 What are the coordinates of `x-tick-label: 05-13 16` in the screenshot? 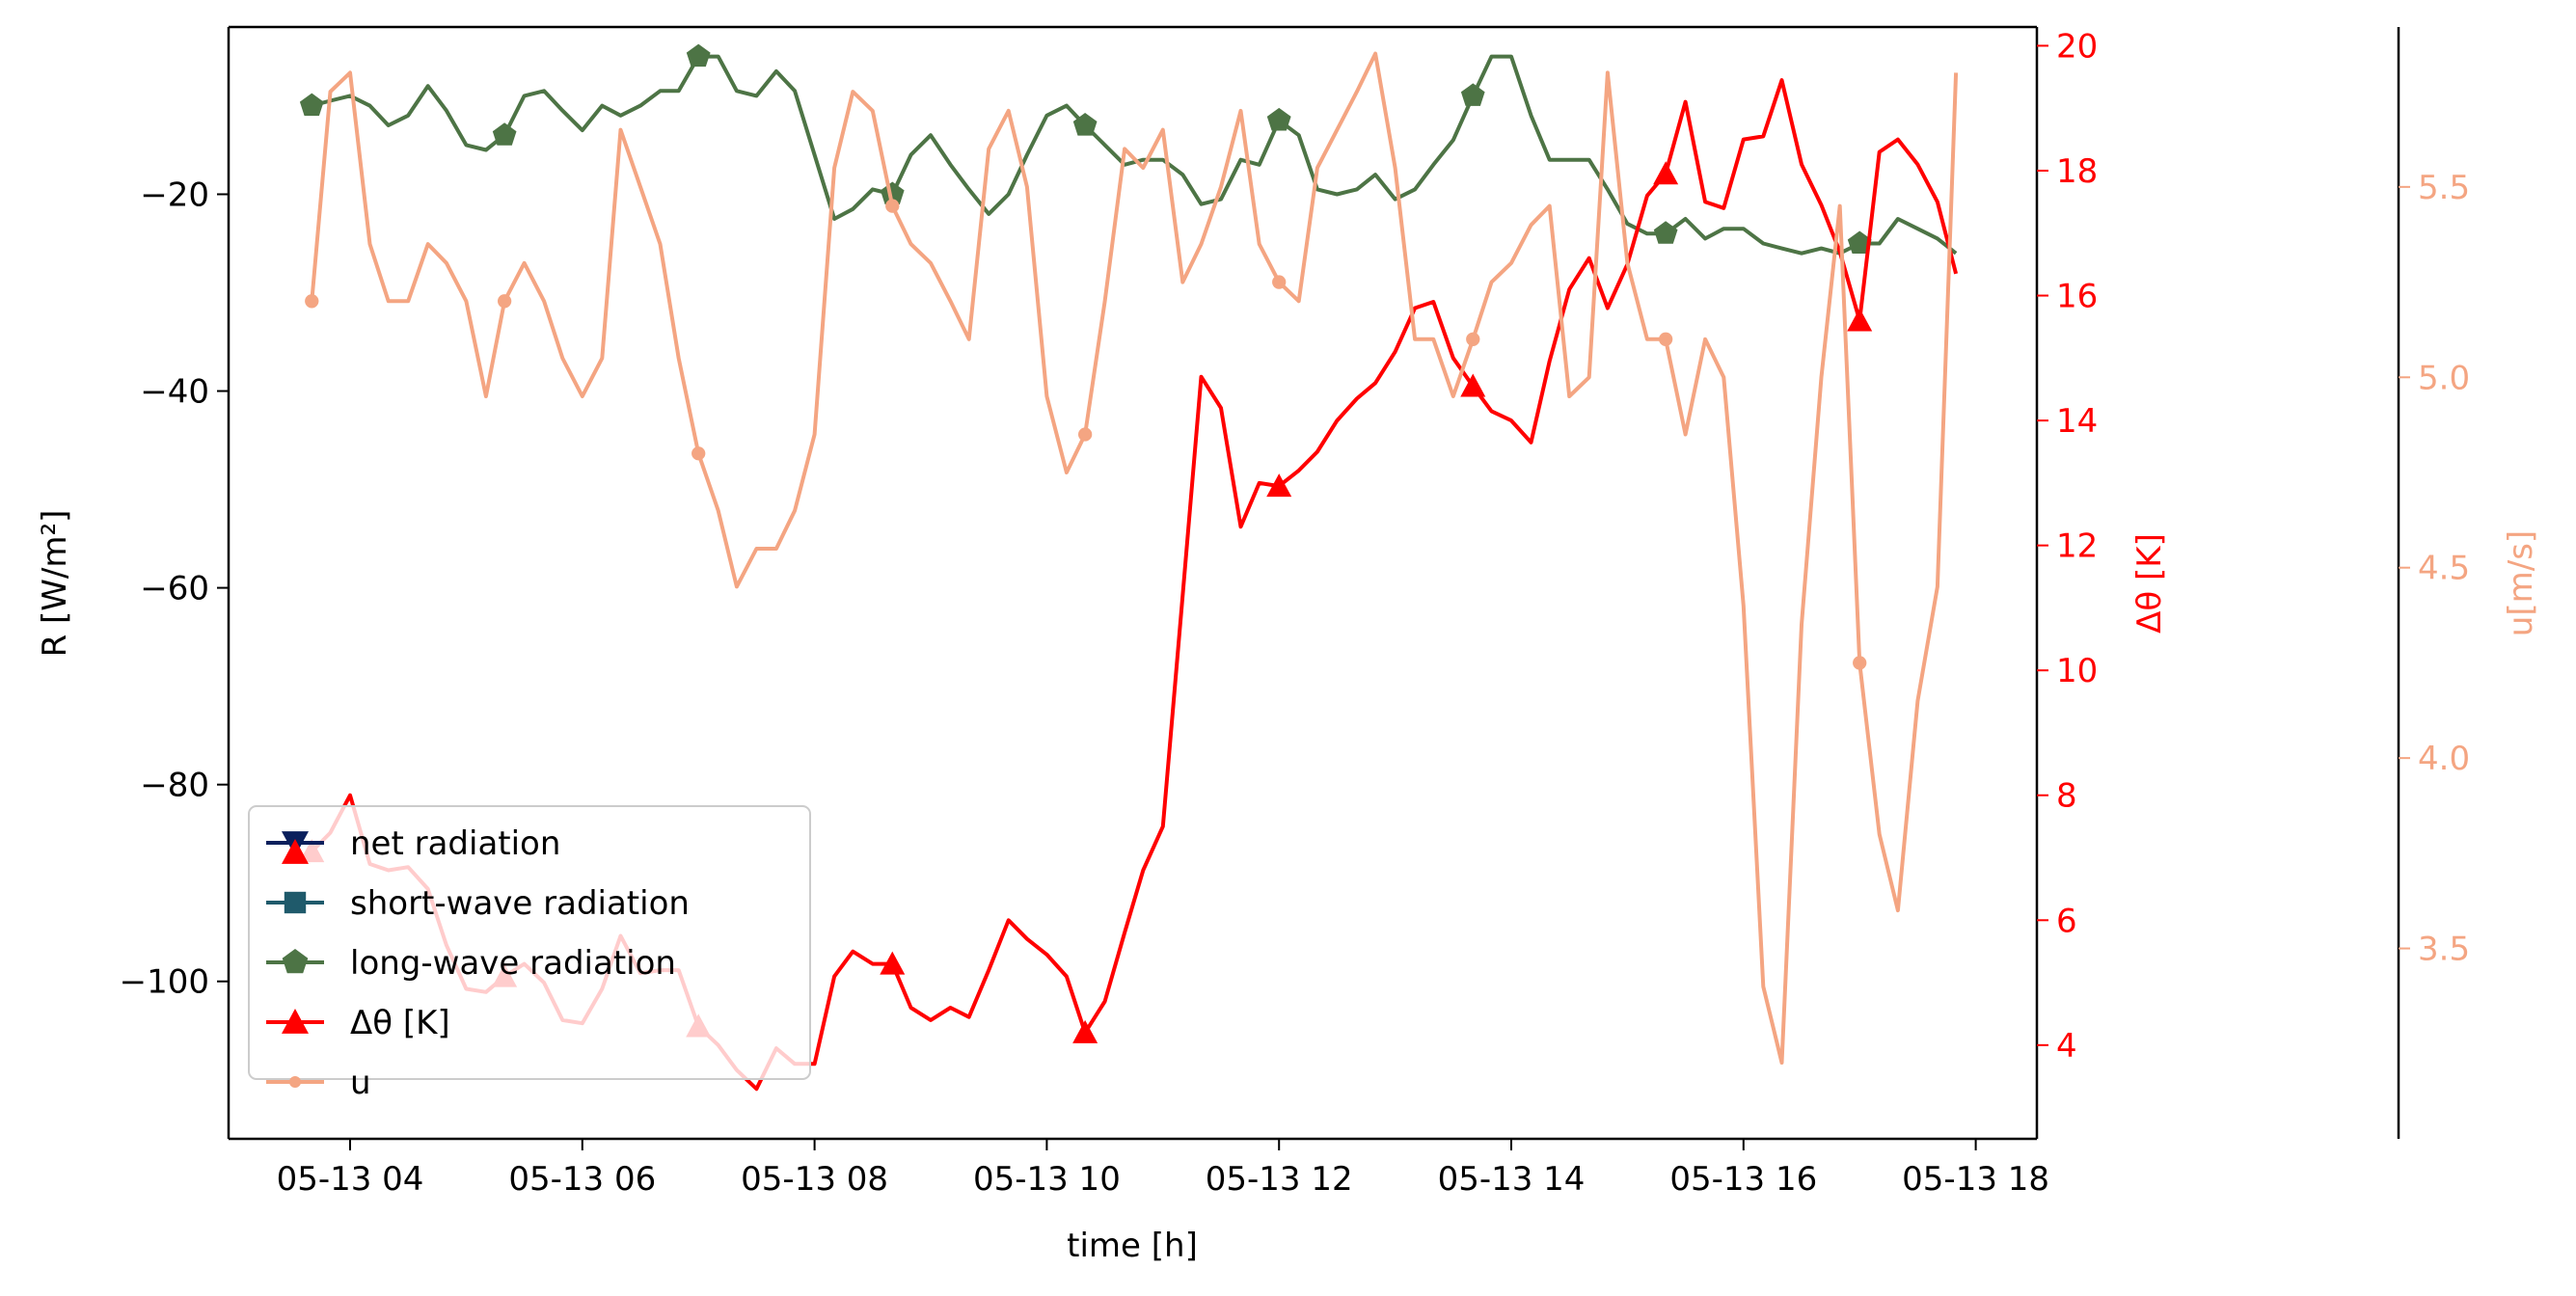 It's located at (1743, 1179).